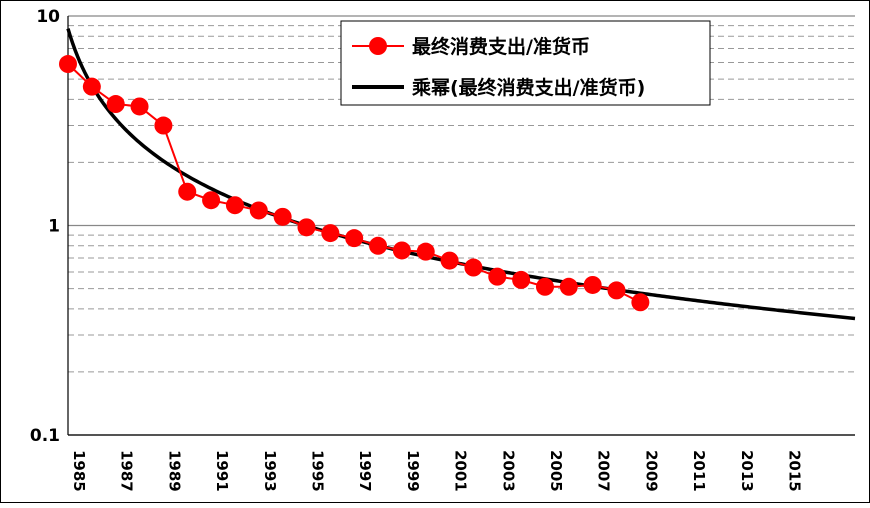  I want to click on legend-label-observed: 最终消费支出/准货币, so click(501, 46).